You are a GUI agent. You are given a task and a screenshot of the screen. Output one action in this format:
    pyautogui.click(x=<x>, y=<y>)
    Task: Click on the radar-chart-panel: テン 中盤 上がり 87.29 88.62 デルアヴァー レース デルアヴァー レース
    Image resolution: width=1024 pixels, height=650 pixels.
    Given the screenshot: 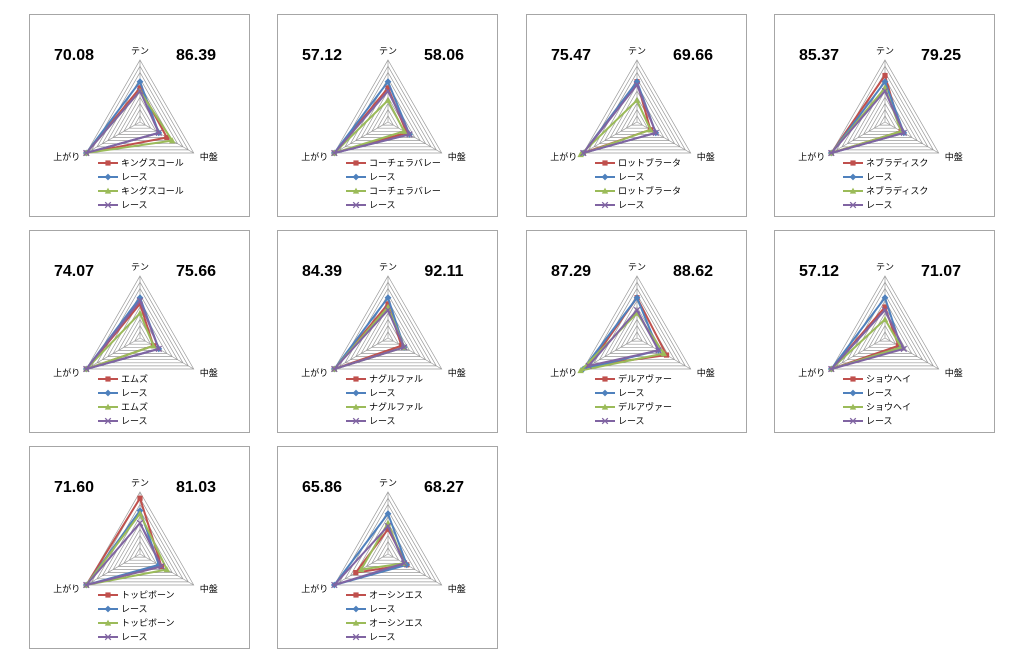 What is the action you would take?
    pyautogui.click(x=636, y=331)
    